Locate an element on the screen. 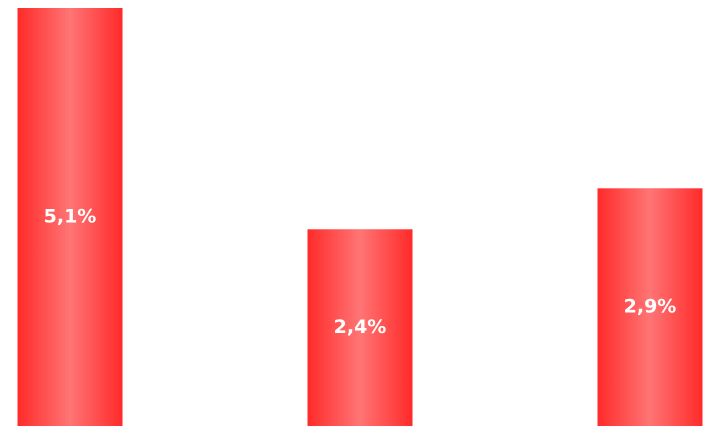 The width and height of the screenshot is (708, 426). value-label: 5,1% is located at coordinates (70, 217).